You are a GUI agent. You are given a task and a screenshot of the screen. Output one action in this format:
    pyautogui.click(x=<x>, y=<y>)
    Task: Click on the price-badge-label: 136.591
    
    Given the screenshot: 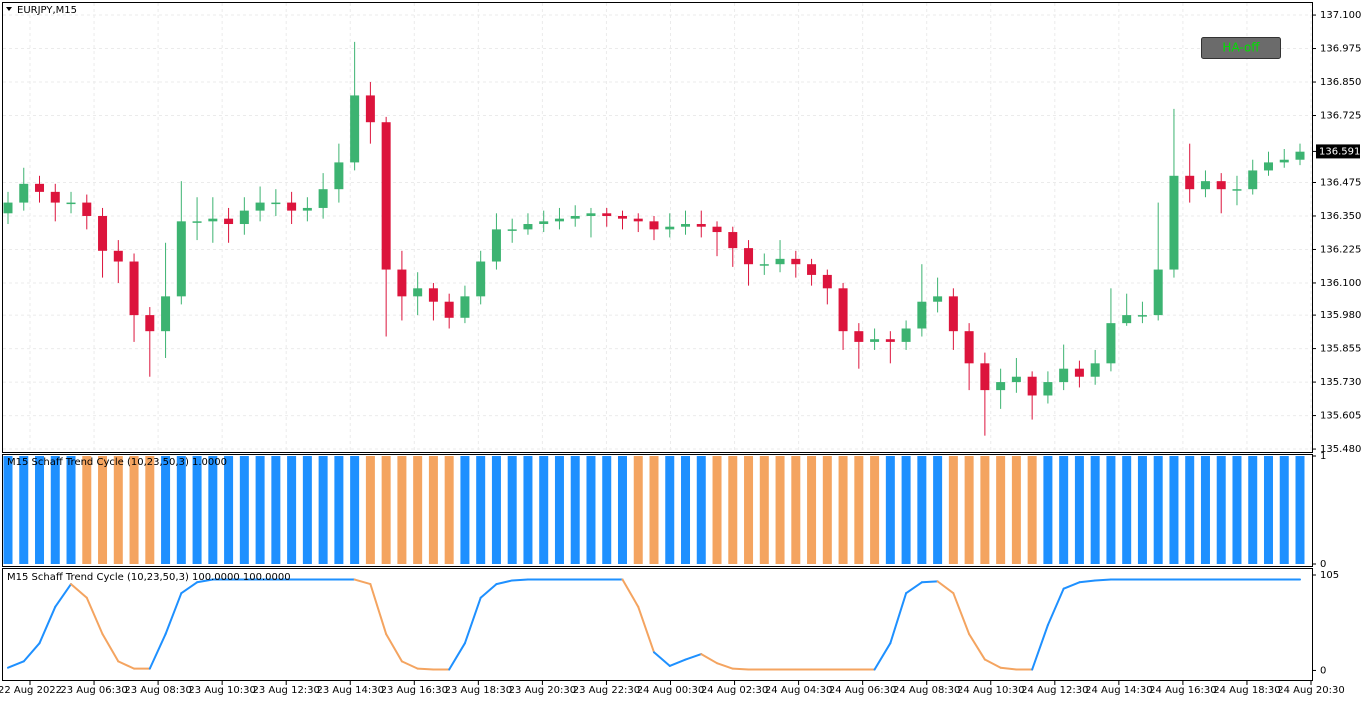 What is the action you would take?
    pyautogui.click(x=1339, y=151)
    